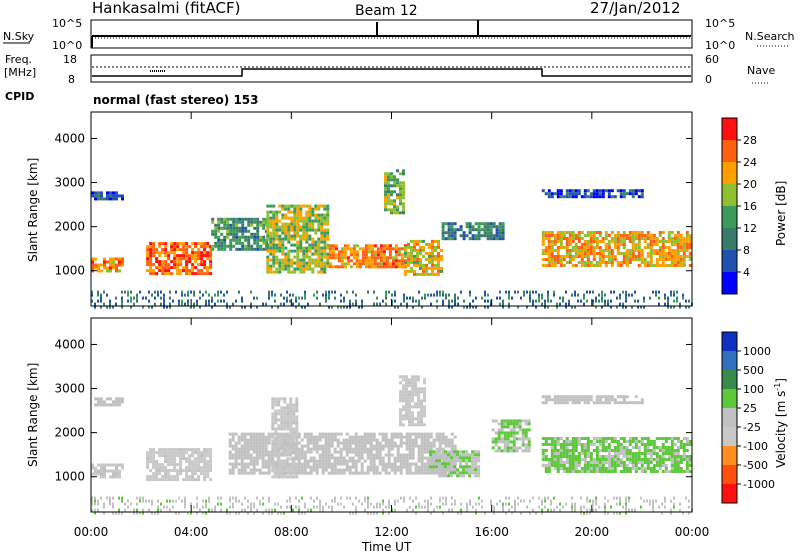 This screenshot has height=554, width=800. Describe the element at coordinates (298, 239) in the screenshot. I see `power-echo-region` at that location.